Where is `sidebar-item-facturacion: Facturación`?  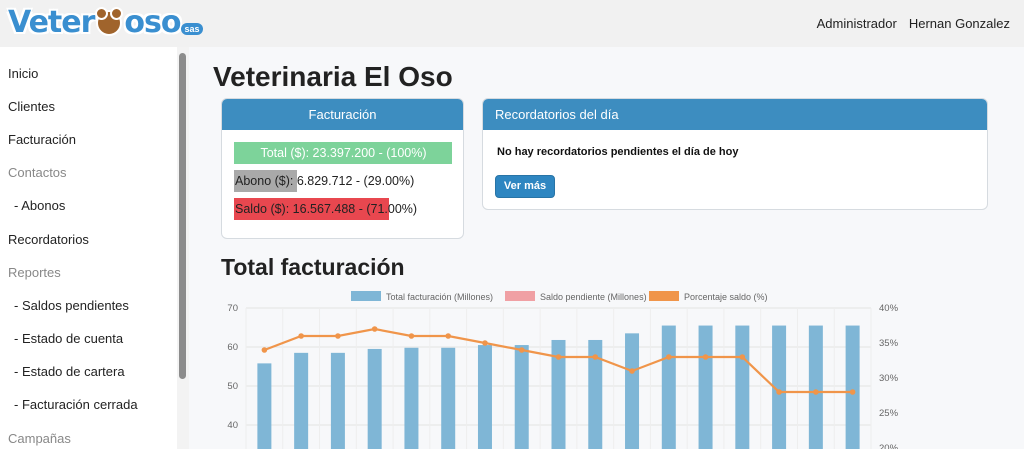 sidebar-item-facturacion: Facturación is located at coordinates (42, 139).